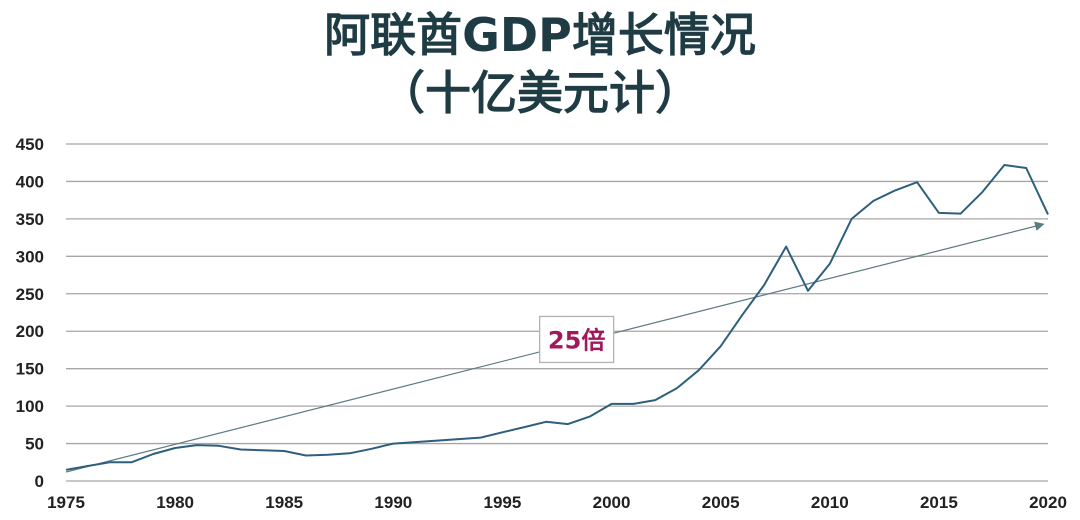  Describe the element at coordinates (503, 502) in the screenshot. I see `x-tick-label-1995: 1995` at that location.